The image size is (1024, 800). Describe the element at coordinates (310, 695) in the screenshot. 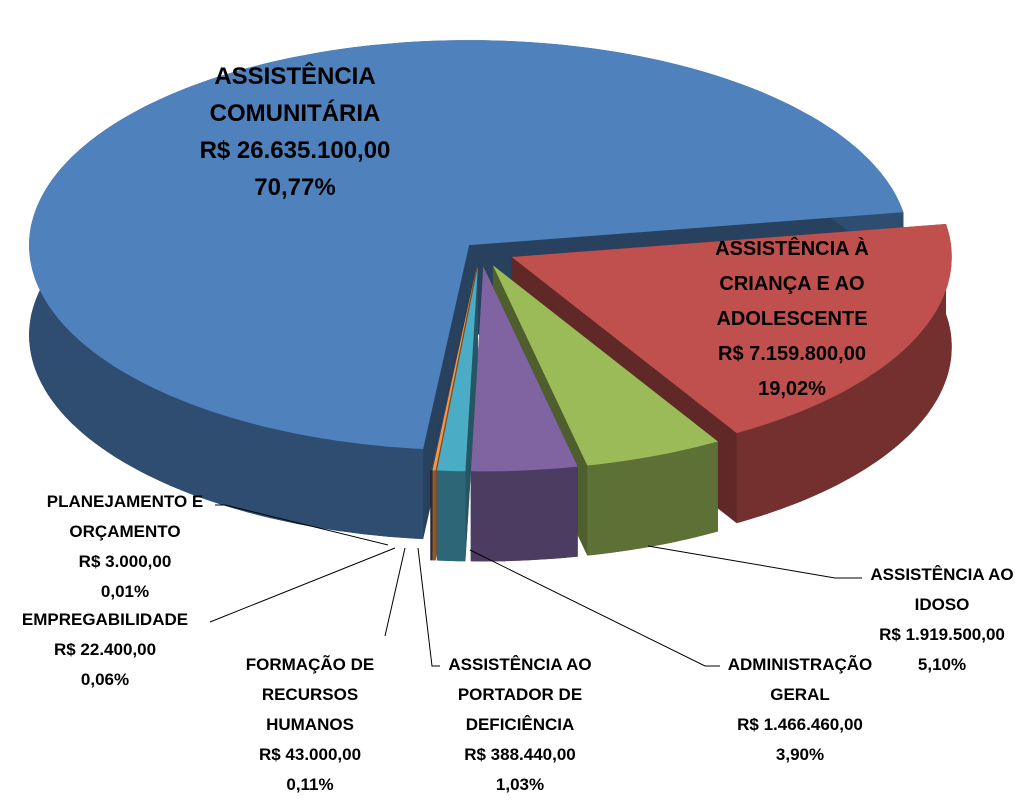

I see `category-label: FORMAÇÃO DE RECURSOS HUMANOS` at that location.